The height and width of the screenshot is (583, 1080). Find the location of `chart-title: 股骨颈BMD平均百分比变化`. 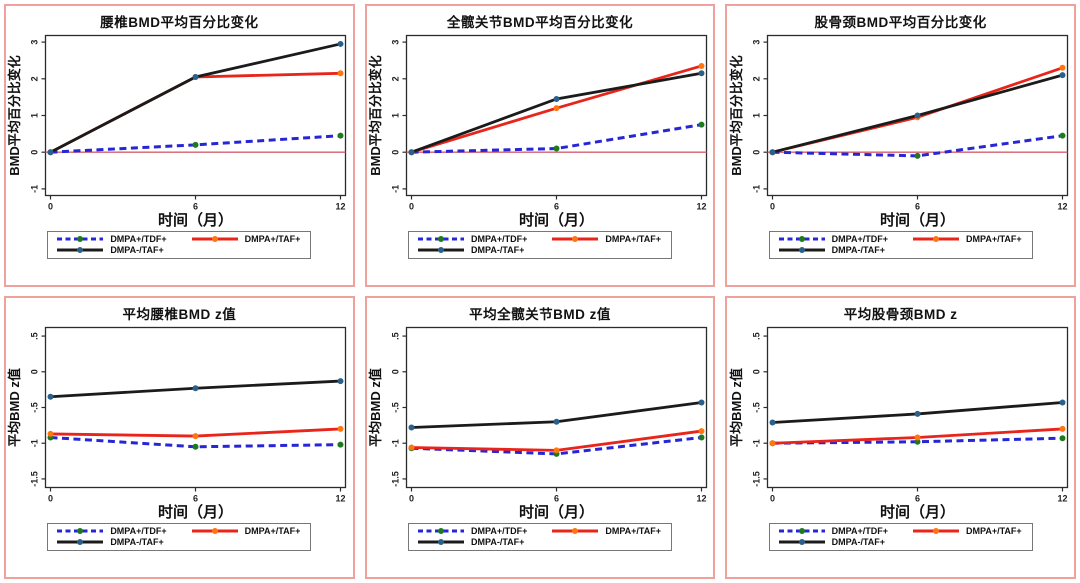

chart-title: 股骨颈BMD平均百分比变化 is located at coordinates (900, 22).